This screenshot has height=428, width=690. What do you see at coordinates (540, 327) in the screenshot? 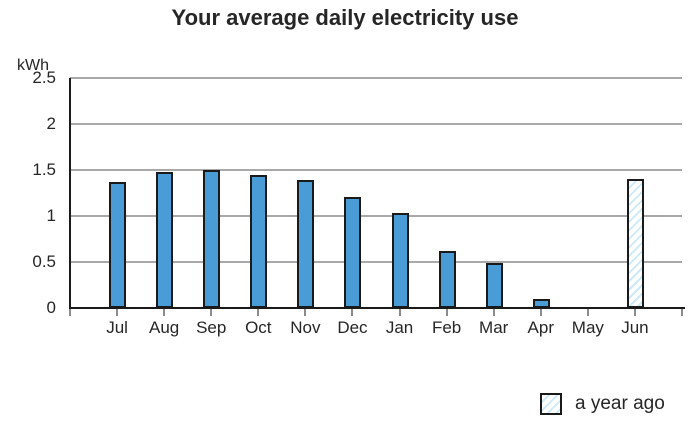
I see `month-label-apr: Apr` at bounding box center [540, 327].